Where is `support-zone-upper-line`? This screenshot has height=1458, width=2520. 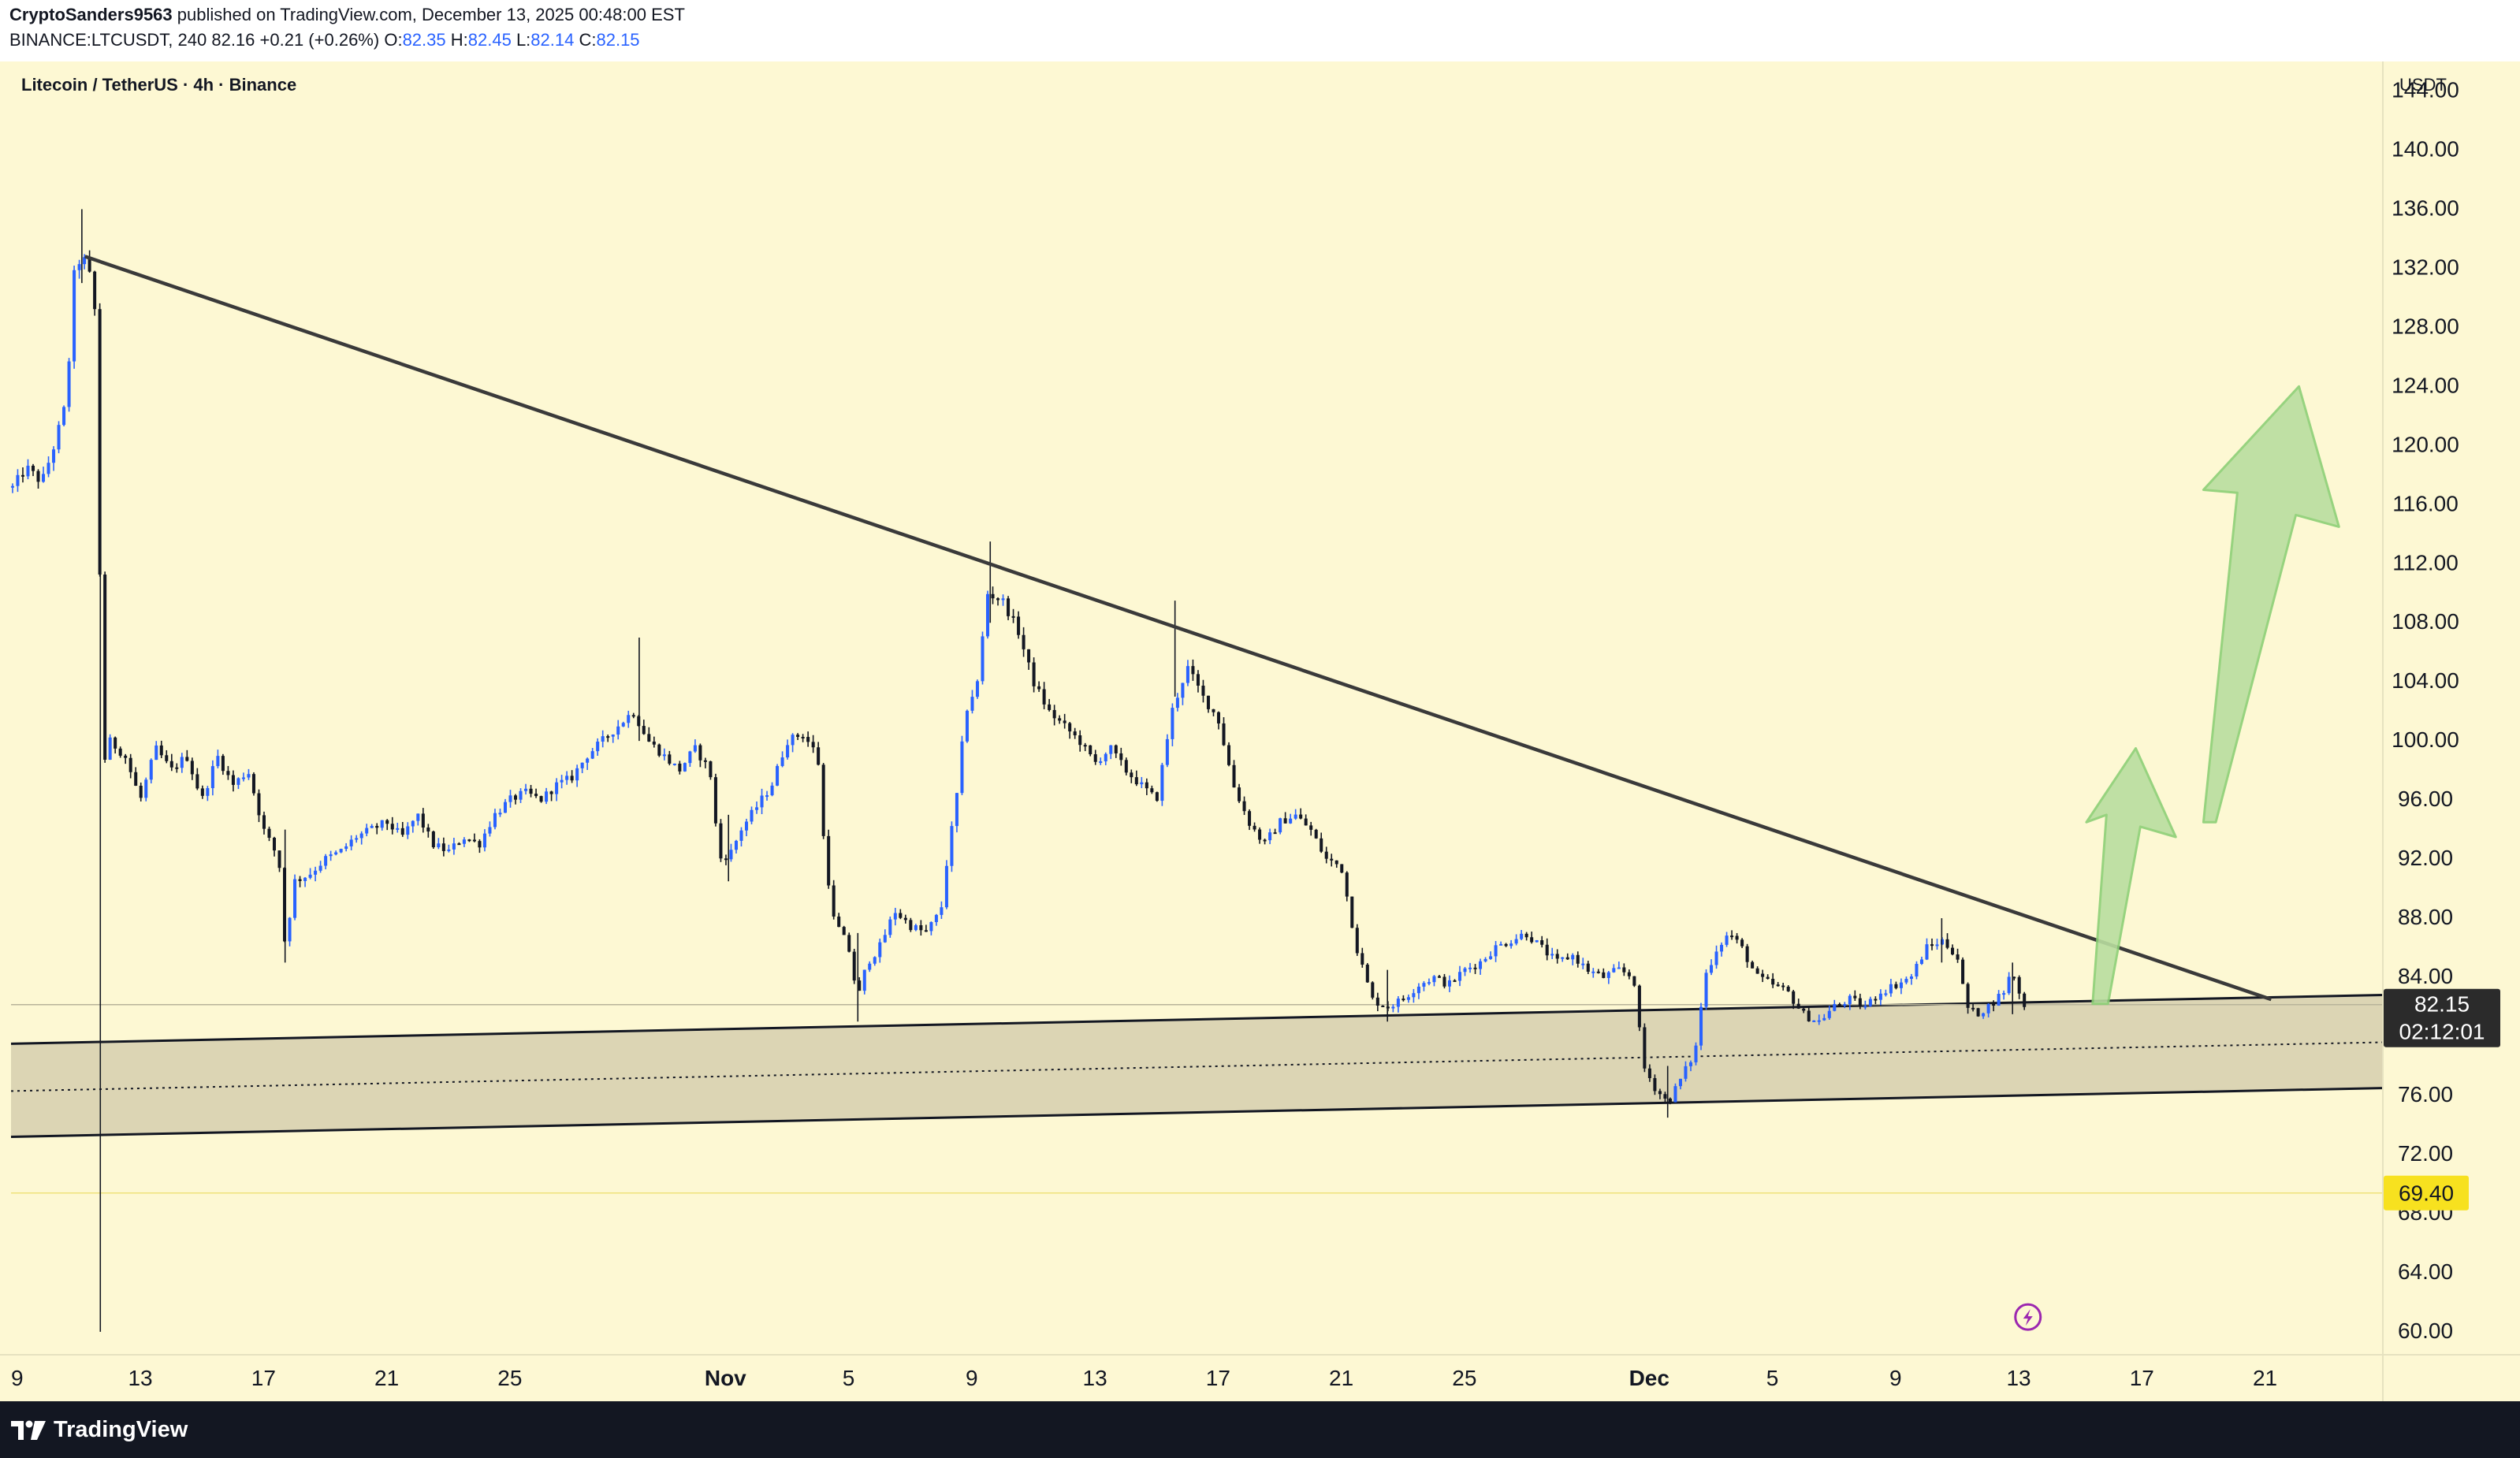
support-zone-upper-line is located at coordinates (1196, 1019).